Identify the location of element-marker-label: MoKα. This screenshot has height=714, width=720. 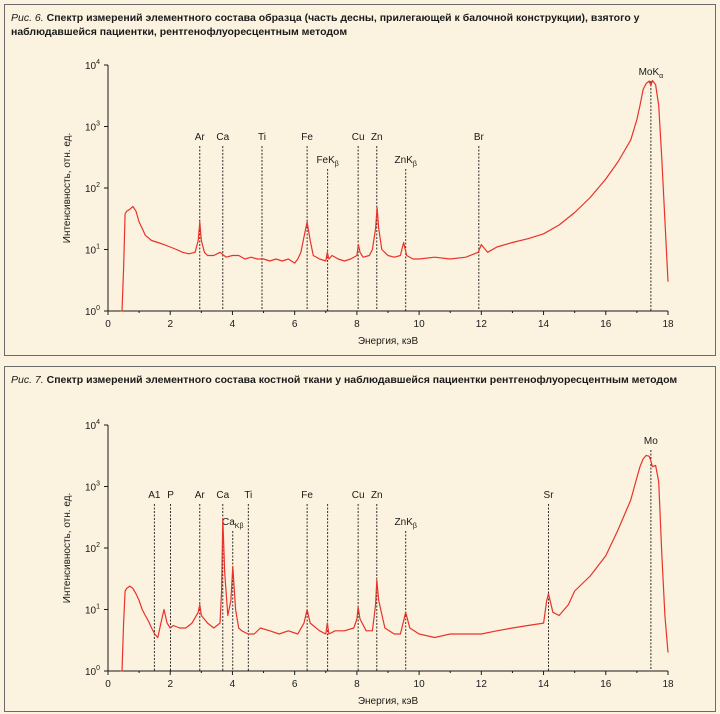
(651, 73).